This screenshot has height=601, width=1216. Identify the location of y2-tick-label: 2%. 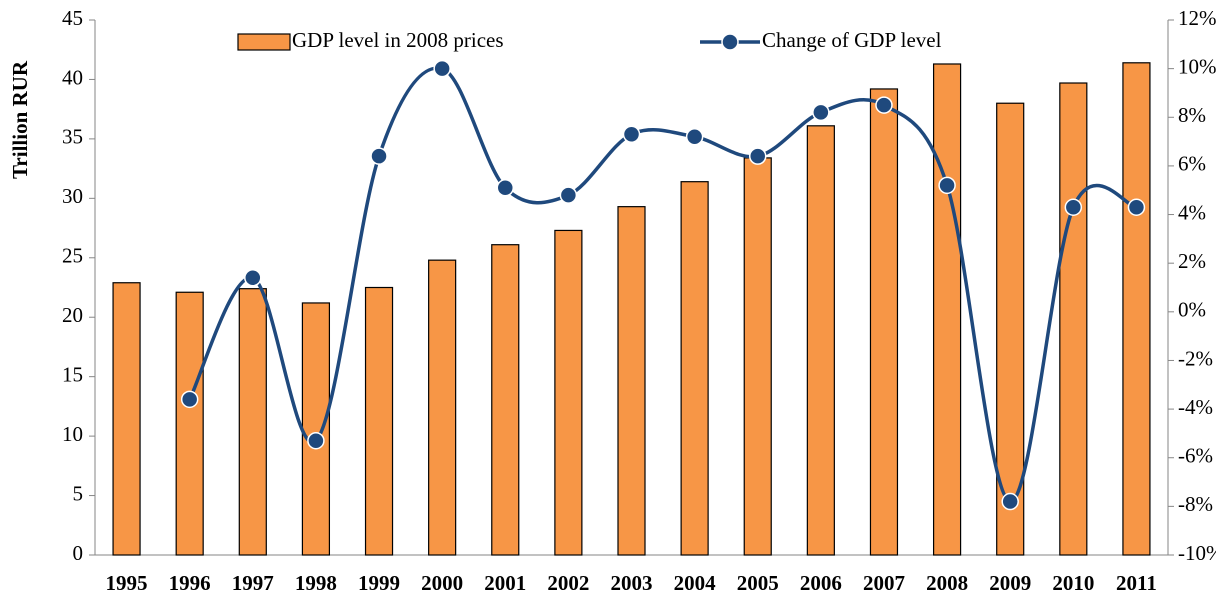
(1192, 261).